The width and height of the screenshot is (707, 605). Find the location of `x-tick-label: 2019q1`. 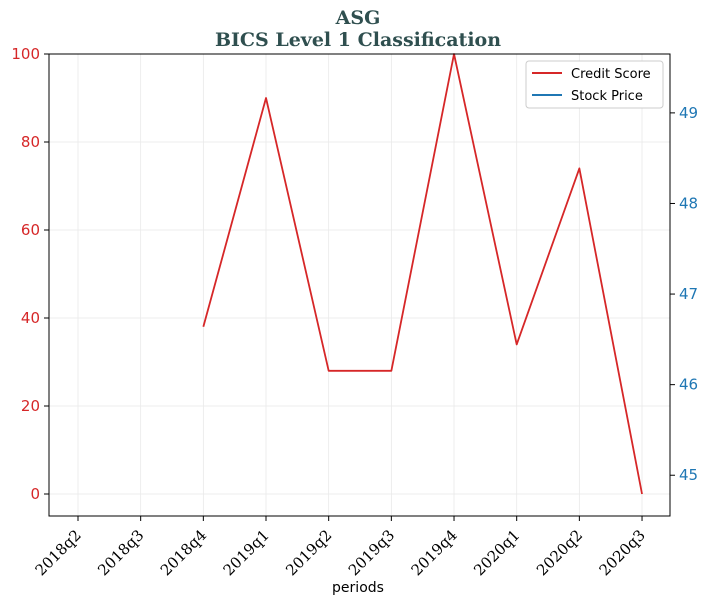

x-tick-label: 2019q1 is located at coordinates (246, 552).